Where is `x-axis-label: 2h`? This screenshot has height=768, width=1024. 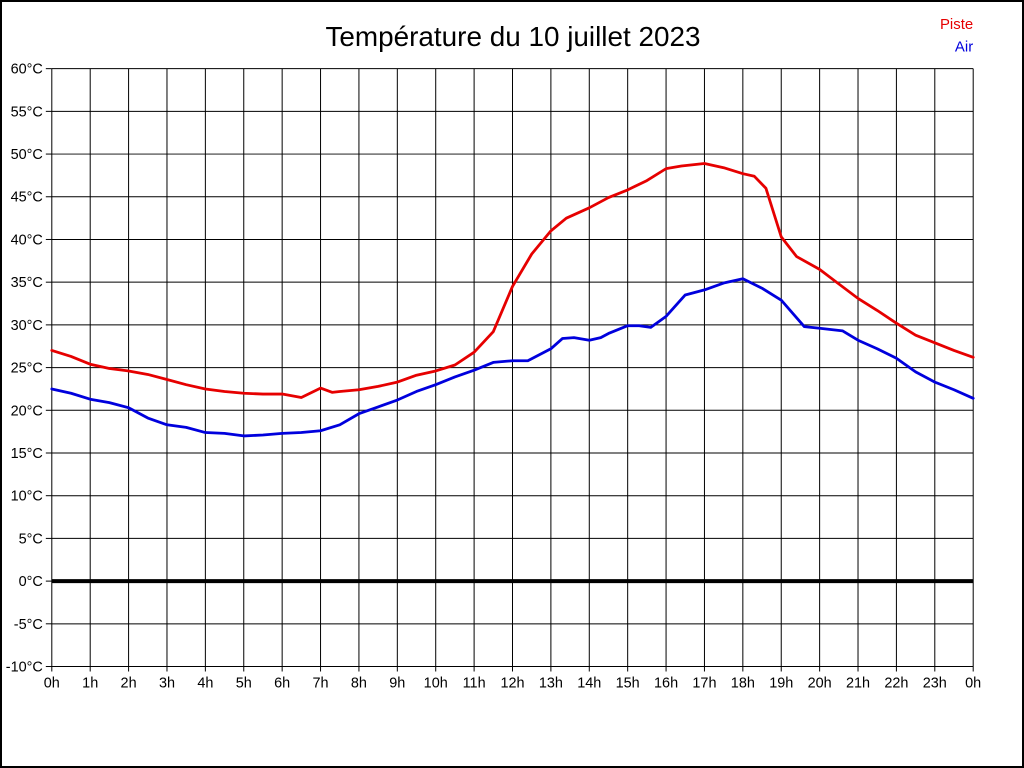
x-axis-label: 2h is located at coordinates (129, 683).